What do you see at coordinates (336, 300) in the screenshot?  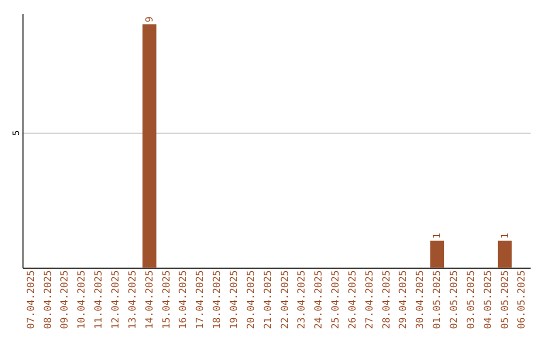 I see `x-tick-label: 25.04.2025` at bounding box center [336, 300].